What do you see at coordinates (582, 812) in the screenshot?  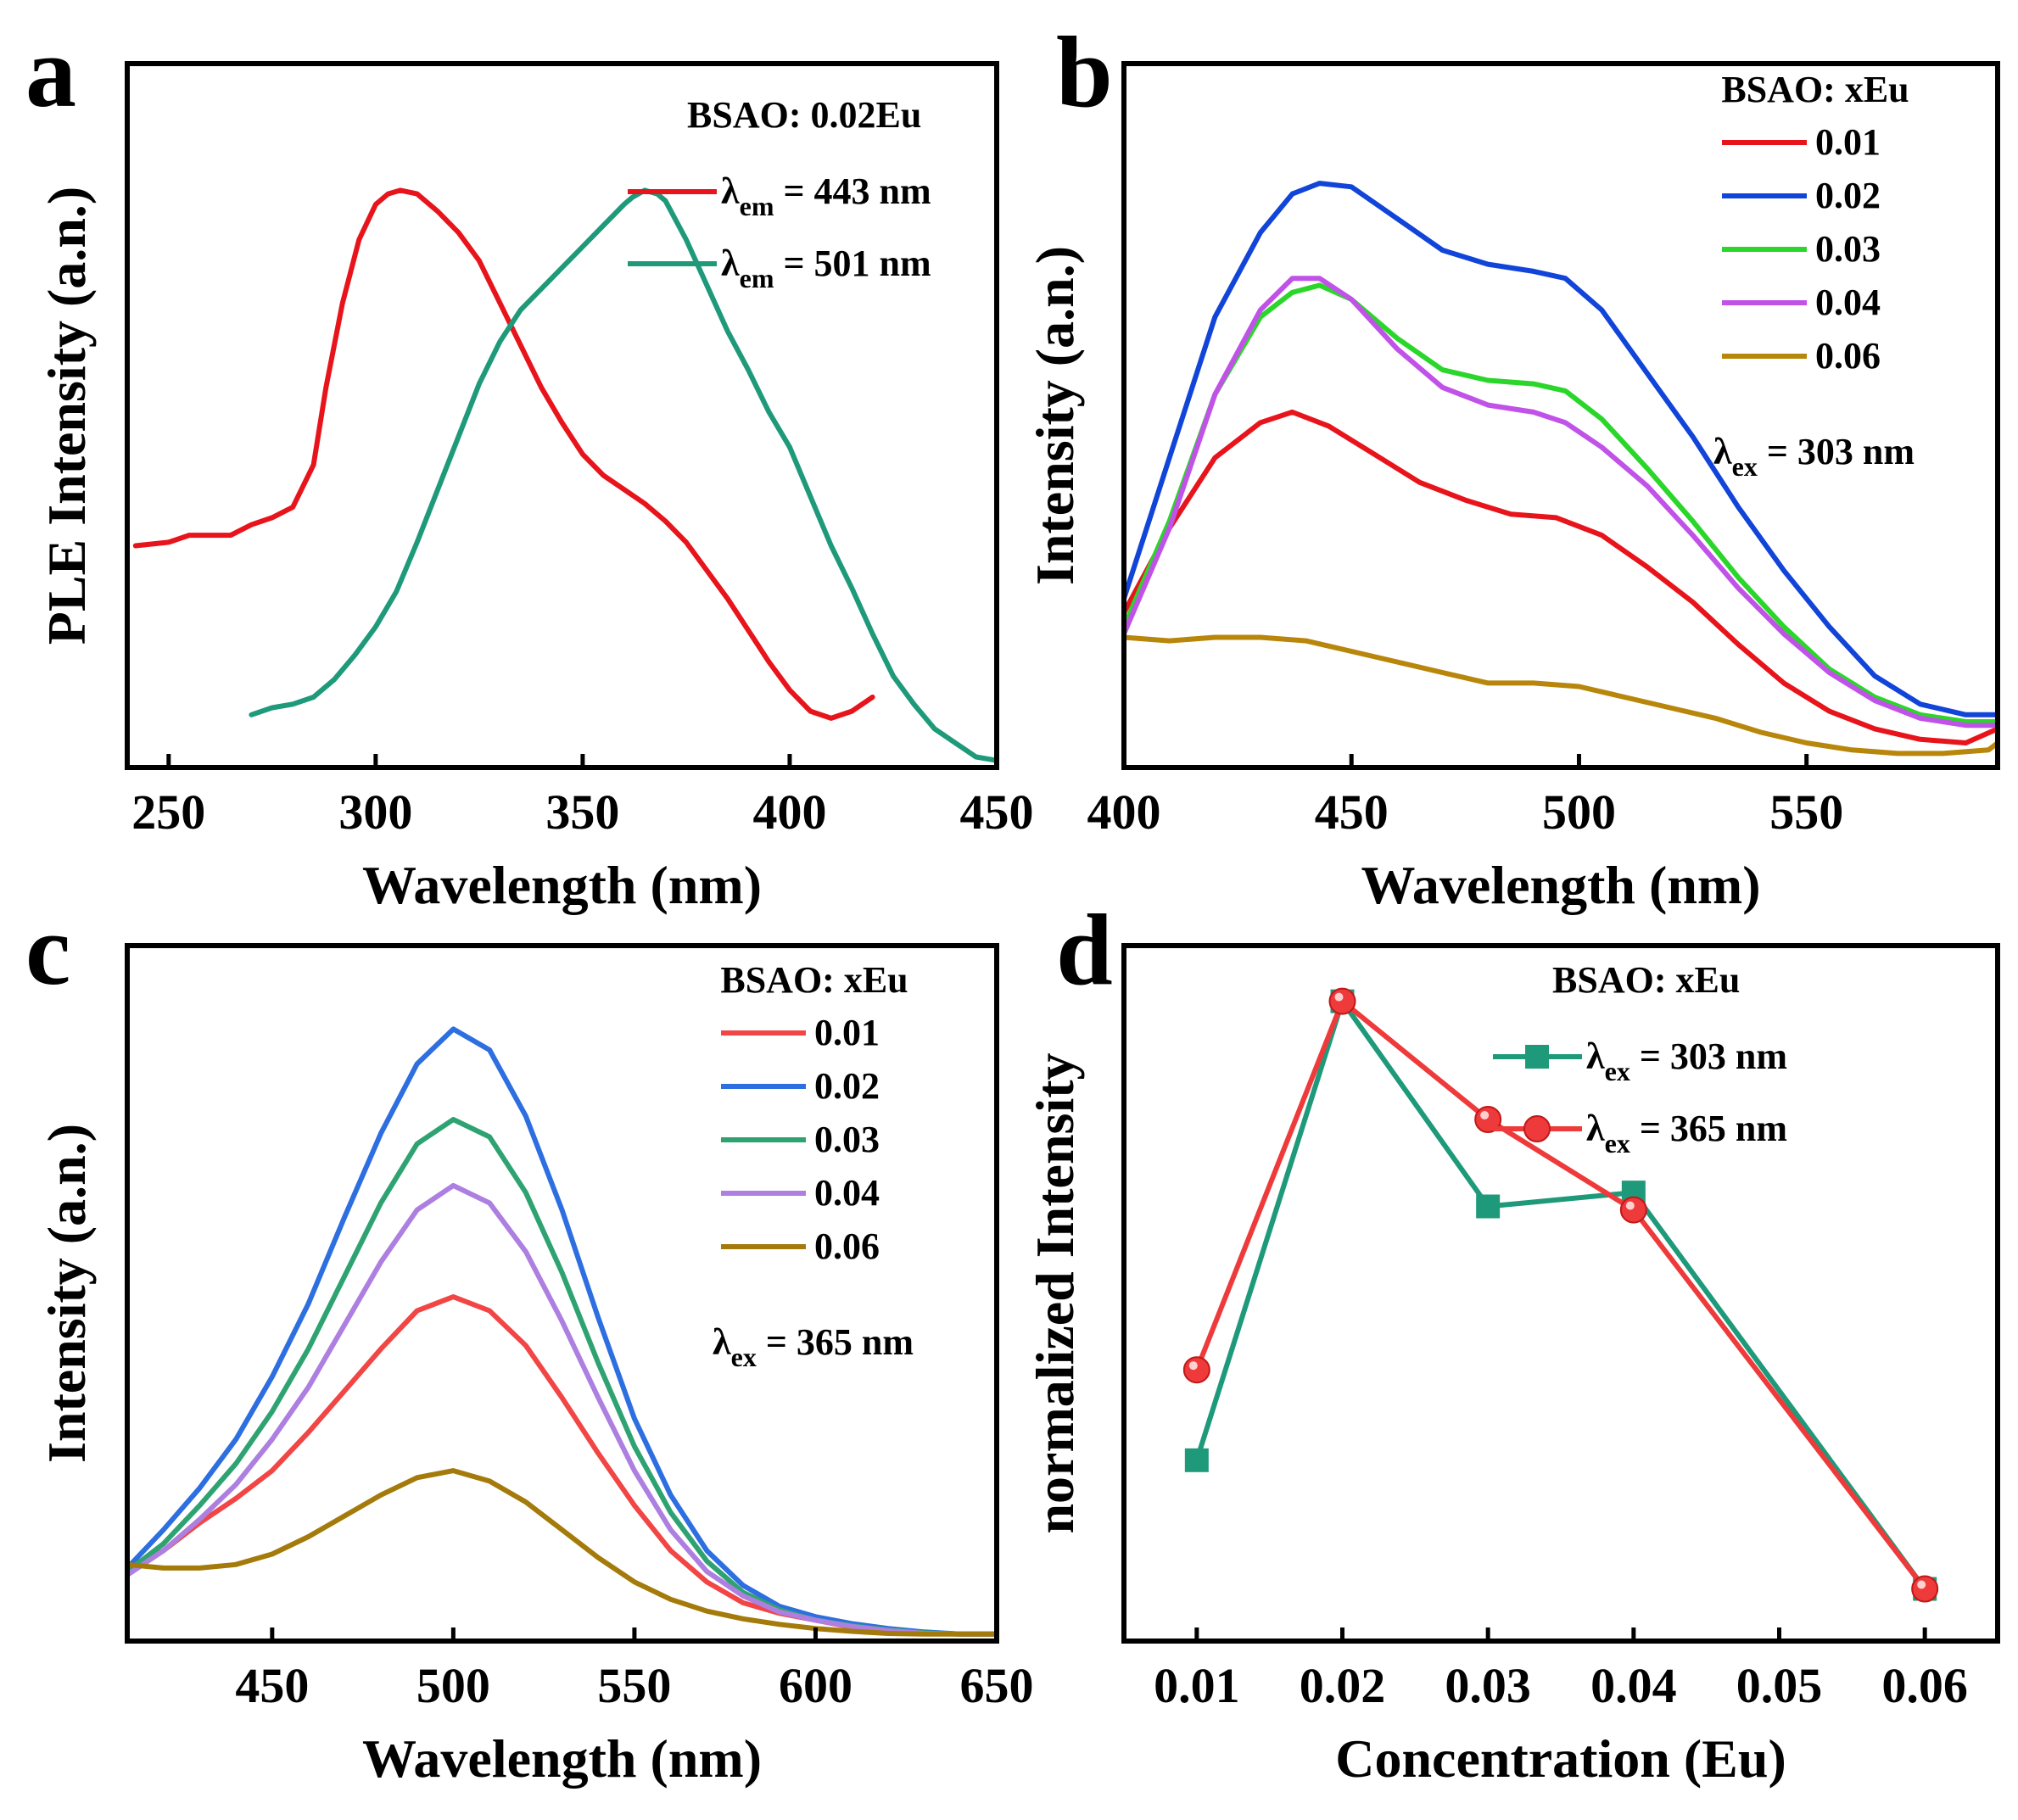 I see `x-tick-label: 350` at bounding box center [582, 812].